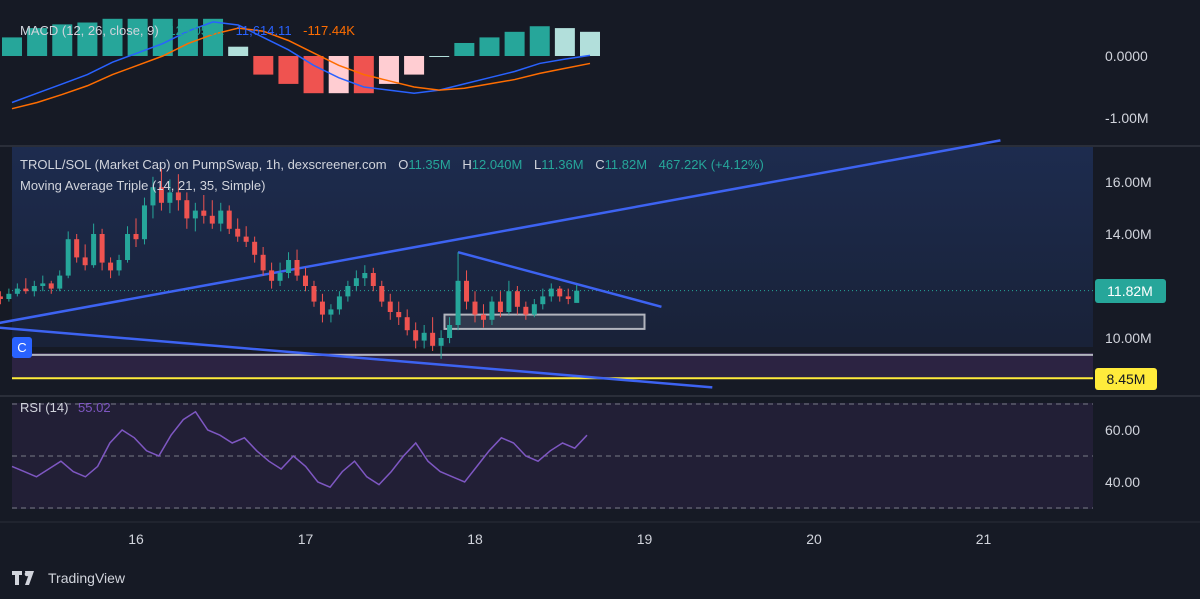  I want to click on change-value: 467.22K (+4.12%), so click(711, 164).